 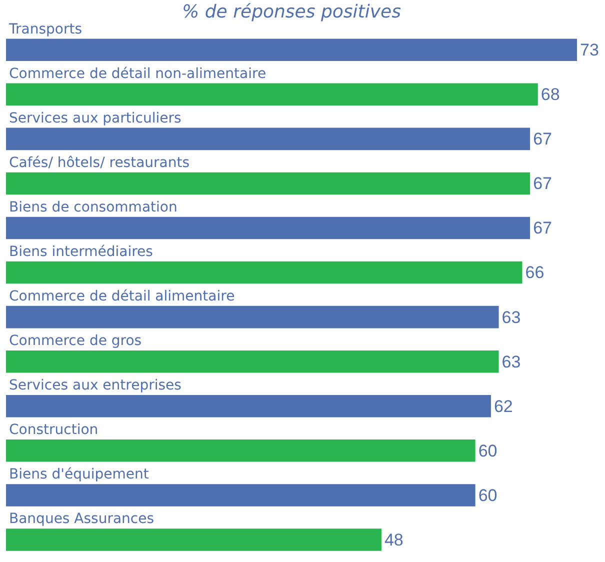 What do you see at coordinates (99, 162) in the screenshot?
I see `y-tick-label: Cafés/ hôtels/ restaurants` at bounding box center [99, 162].